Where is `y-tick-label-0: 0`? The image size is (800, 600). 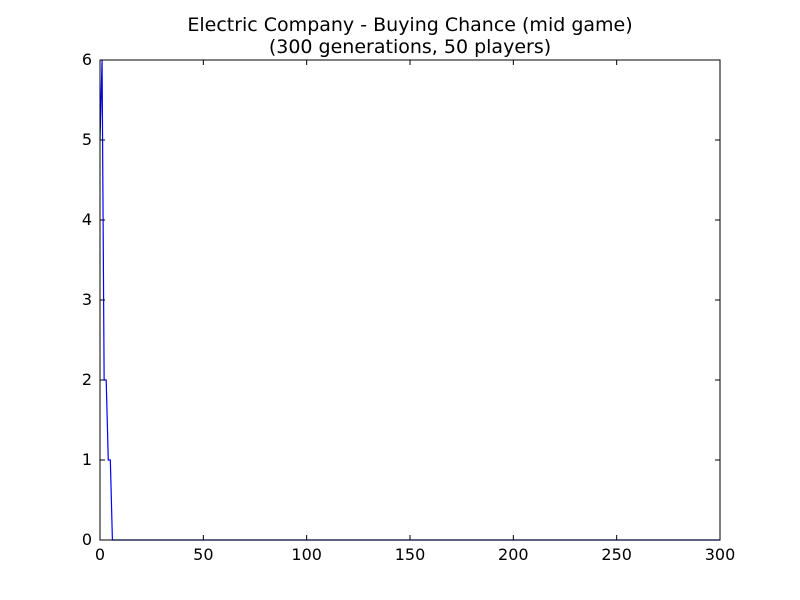 y-tick-label-0: 0 is located at coordinates (87, 539).